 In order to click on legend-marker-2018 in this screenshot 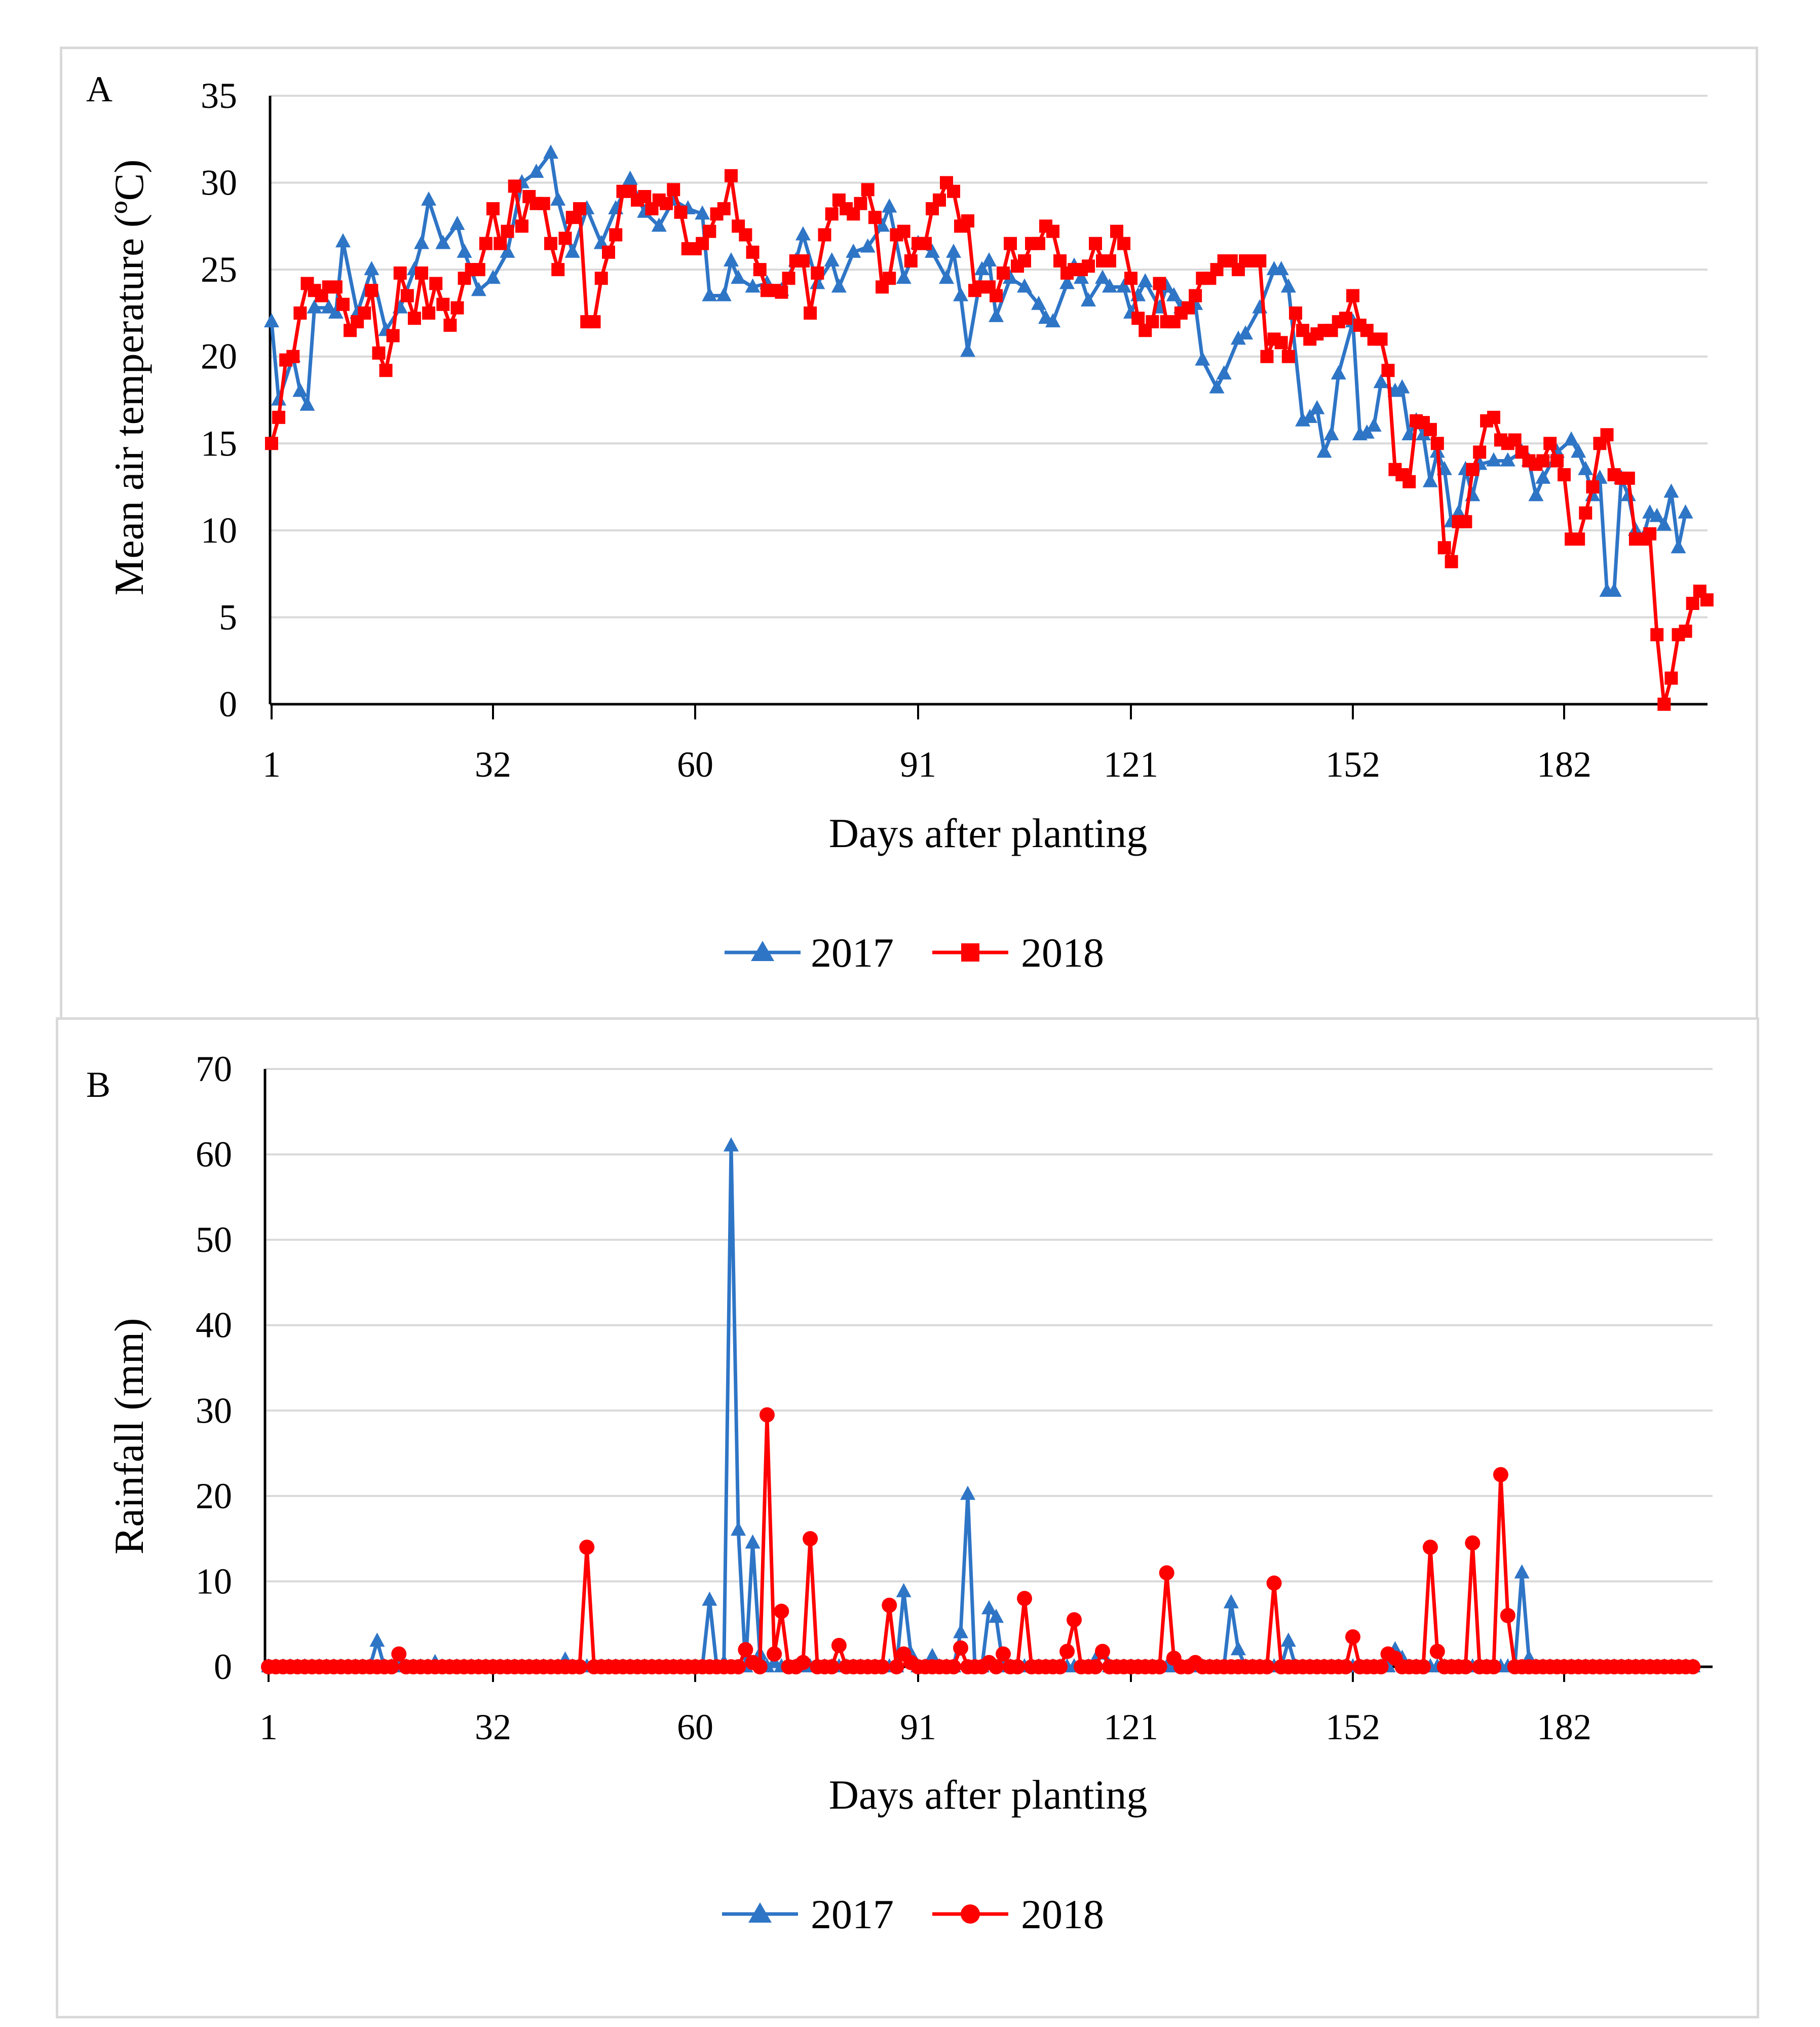, I will do `click(970, 953)`.